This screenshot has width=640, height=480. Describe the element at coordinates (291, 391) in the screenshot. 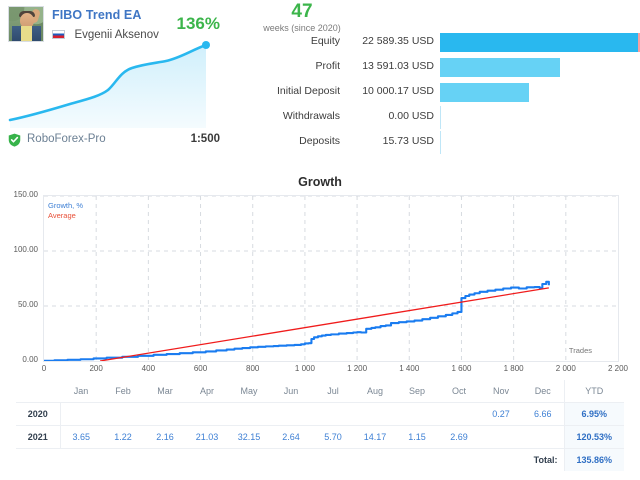

I see `table-column-header: Jun` at that location.